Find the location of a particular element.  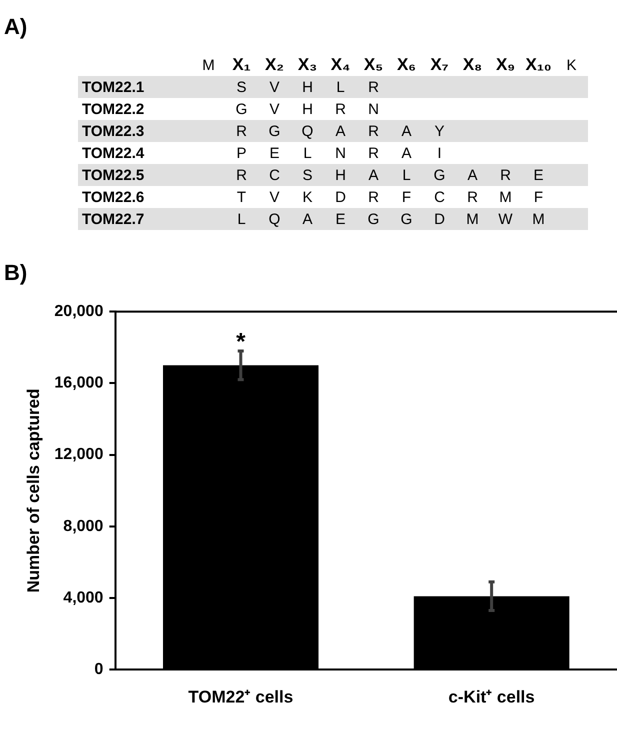

y-tick-label: 0 is located at coordinates (99, 669).